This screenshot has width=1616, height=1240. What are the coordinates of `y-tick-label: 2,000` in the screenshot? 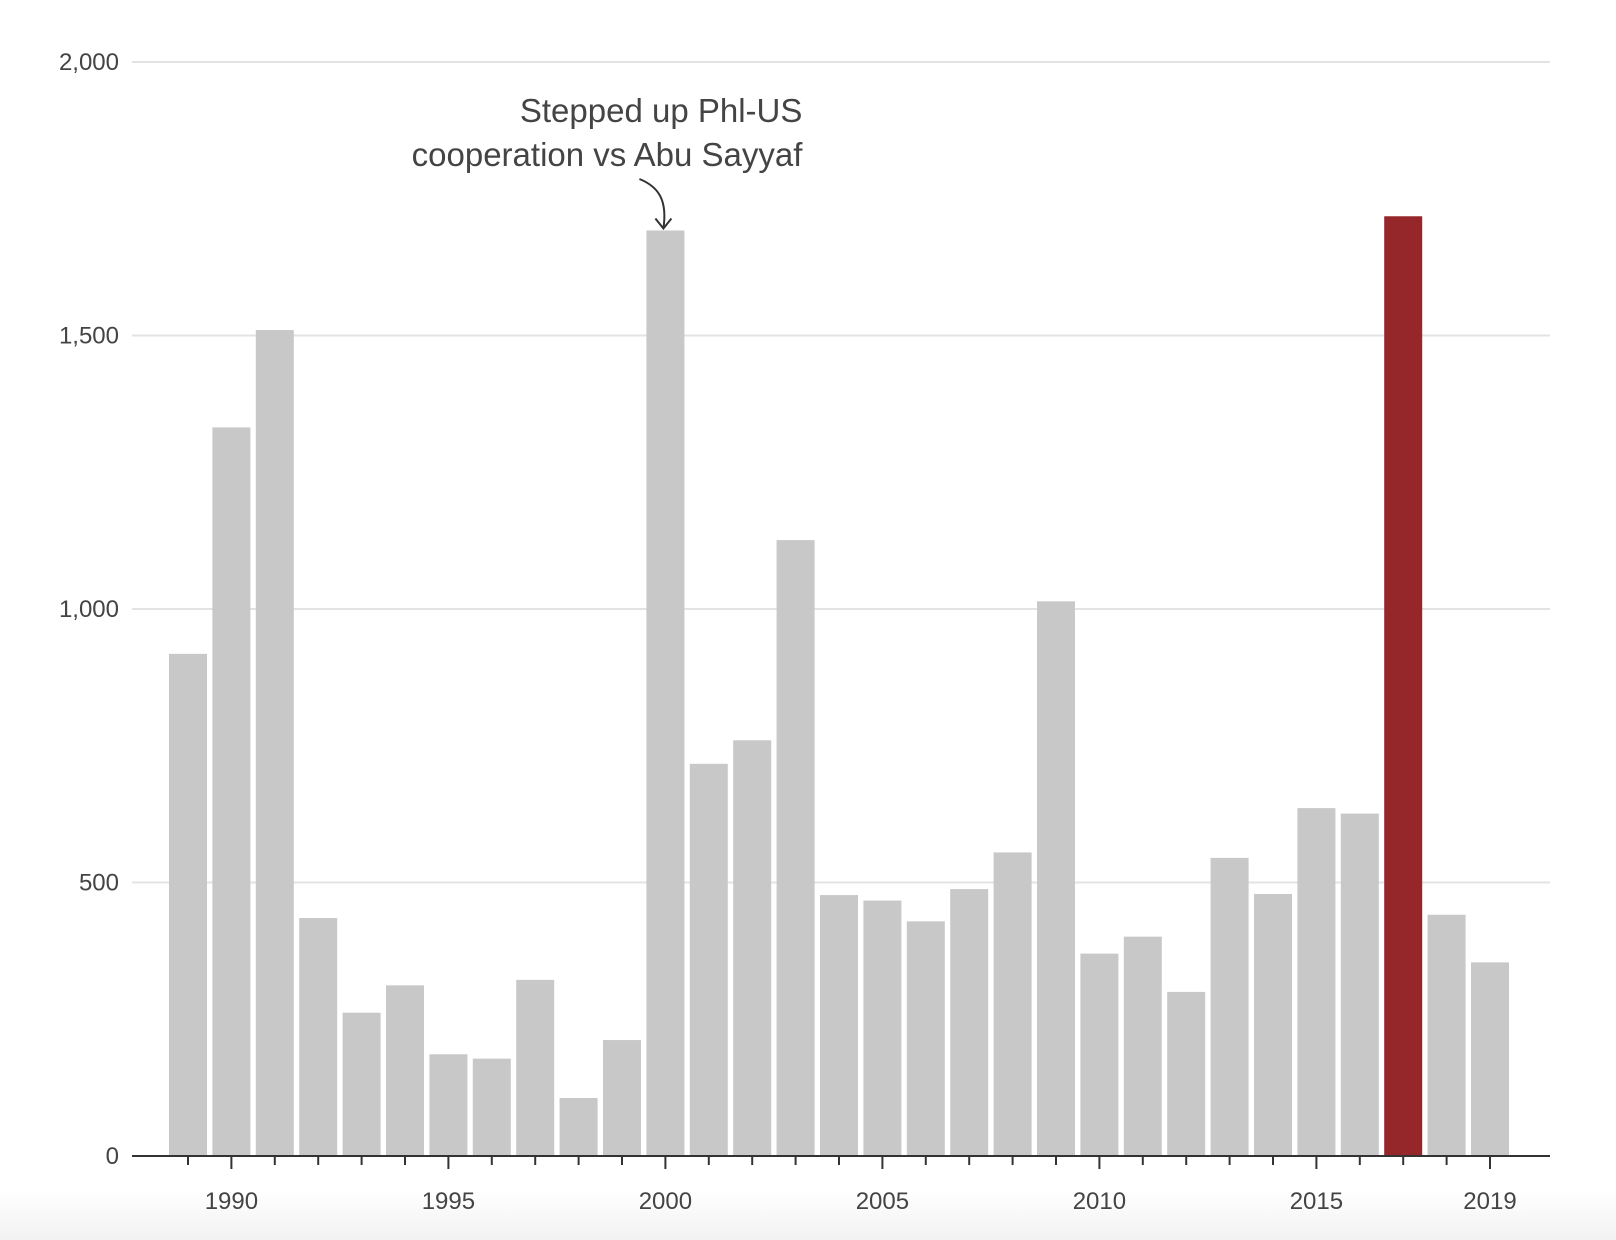 It's located at (89, 62).